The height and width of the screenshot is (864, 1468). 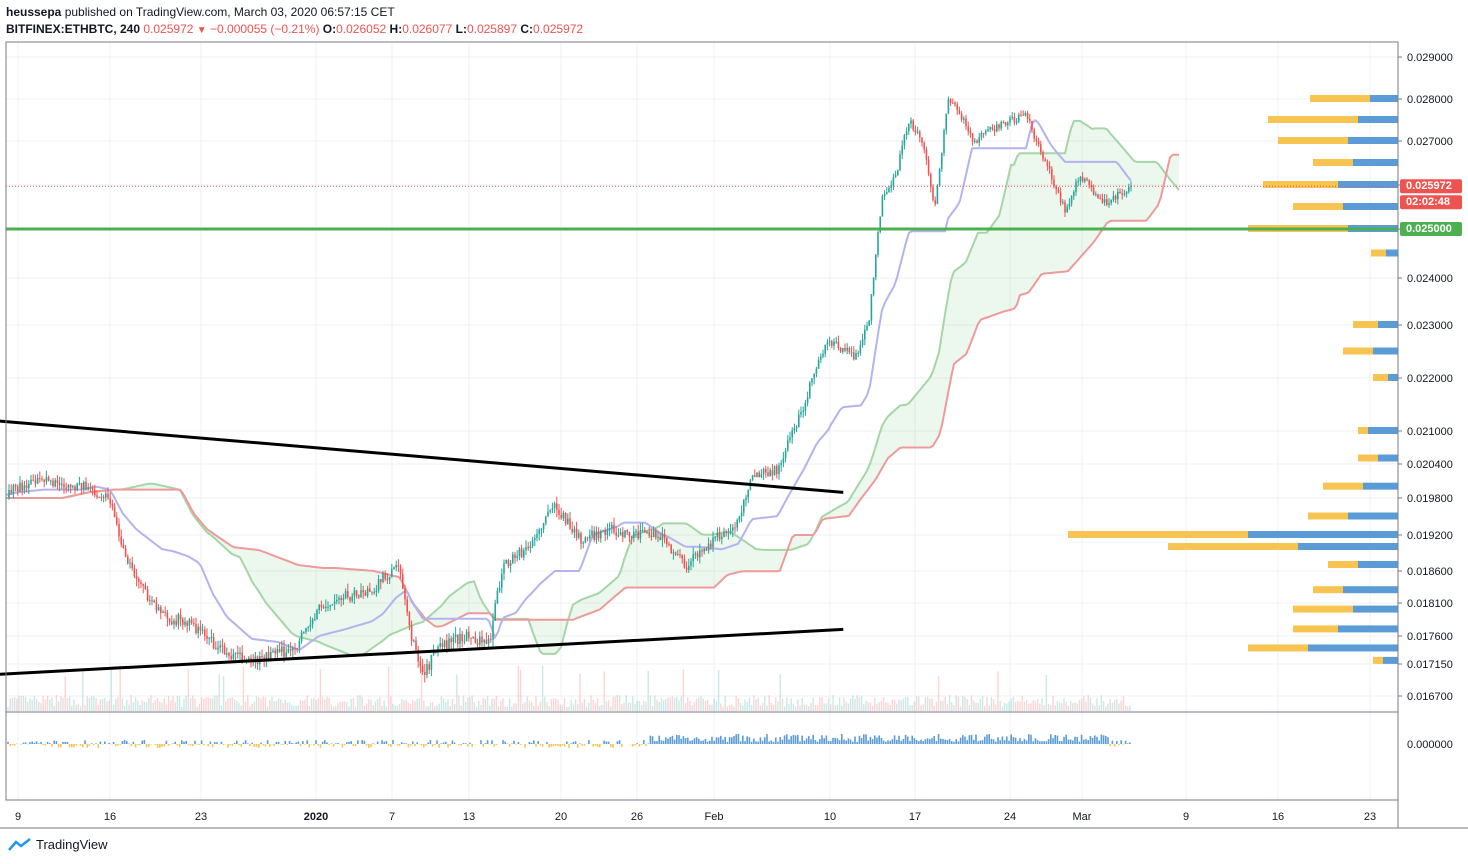 What do you see at coordinates (427, 29) in the screenshot?
I see `high-value: 0.026077` at bounding box center [427, 29].